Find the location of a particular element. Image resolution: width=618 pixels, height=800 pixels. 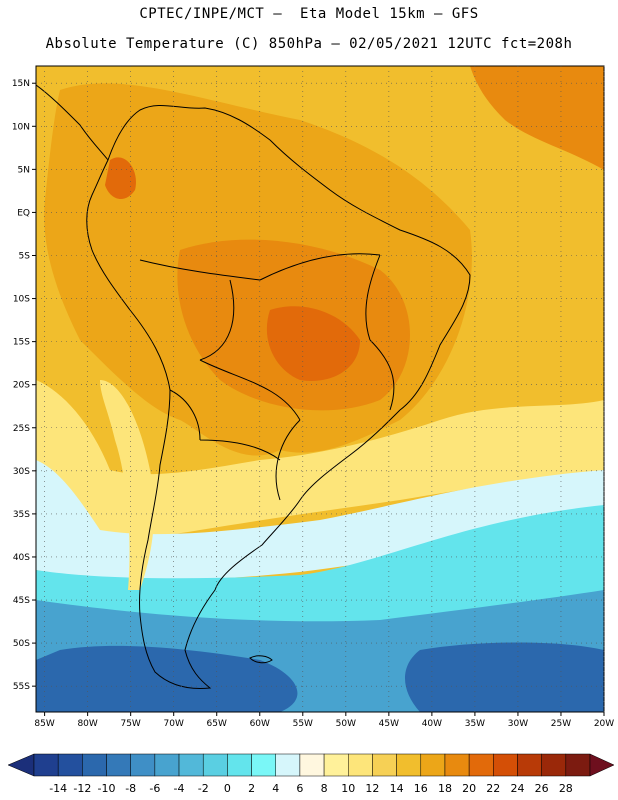

lon-label: 30W is located at coordinates (518, 724).